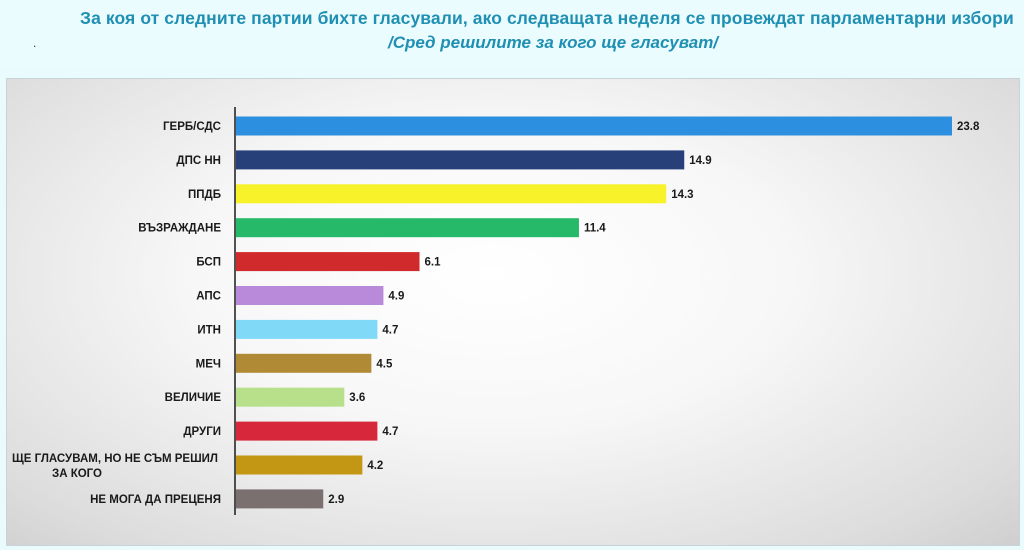  Describe the element at coordinates (193, 398) in the screenshot. I see `category-label: ВЕЛИЧИЕ` at that location.